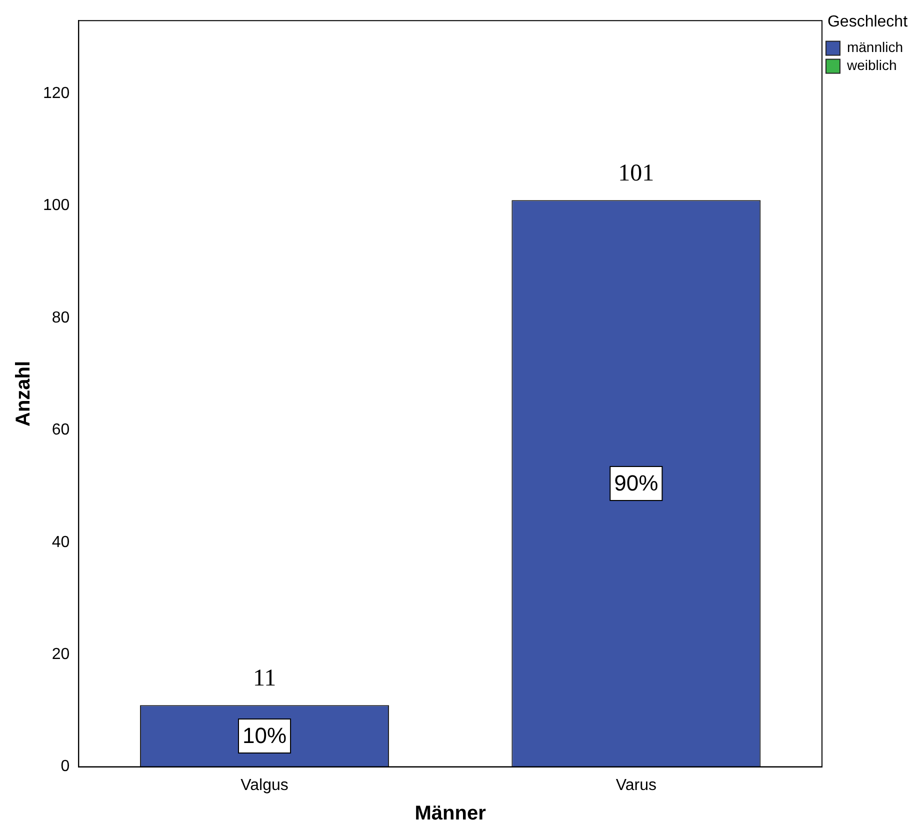  I want to click on y-tick-label: 0, so click(65, 767).